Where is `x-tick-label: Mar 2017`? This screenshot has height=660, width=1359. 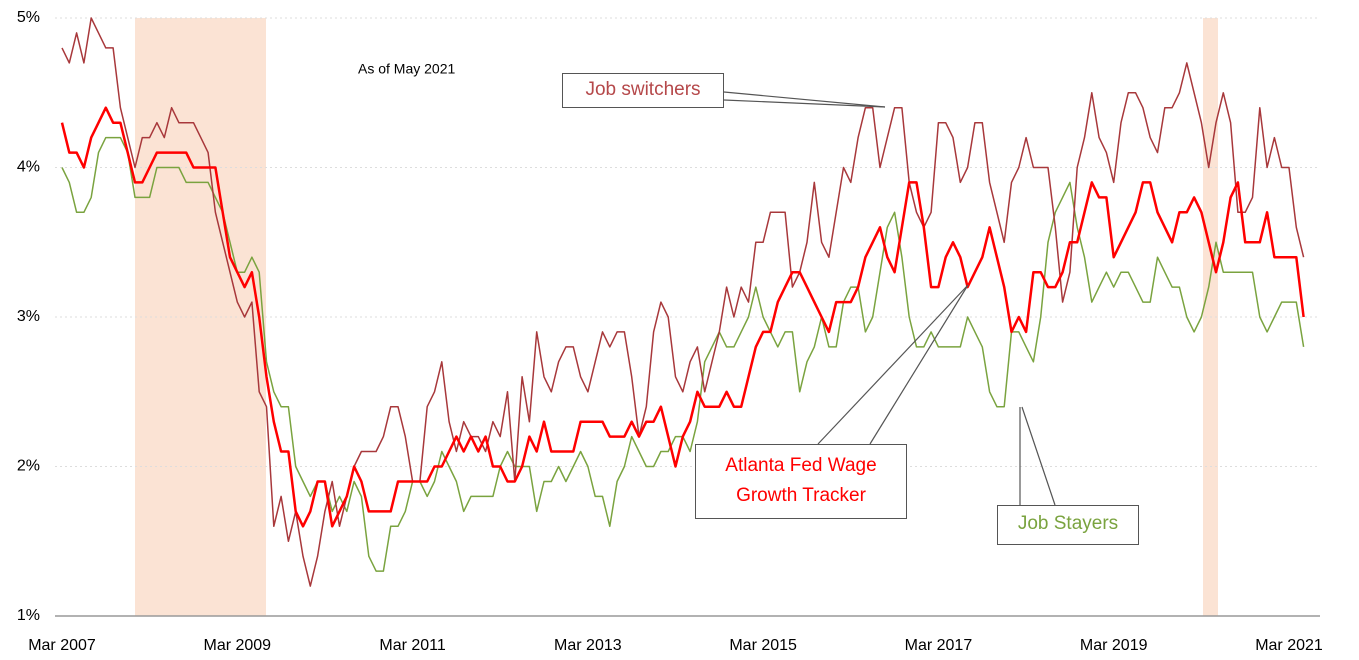 x-tick-label: Mar 2017 is located at coordinates (939, 645).